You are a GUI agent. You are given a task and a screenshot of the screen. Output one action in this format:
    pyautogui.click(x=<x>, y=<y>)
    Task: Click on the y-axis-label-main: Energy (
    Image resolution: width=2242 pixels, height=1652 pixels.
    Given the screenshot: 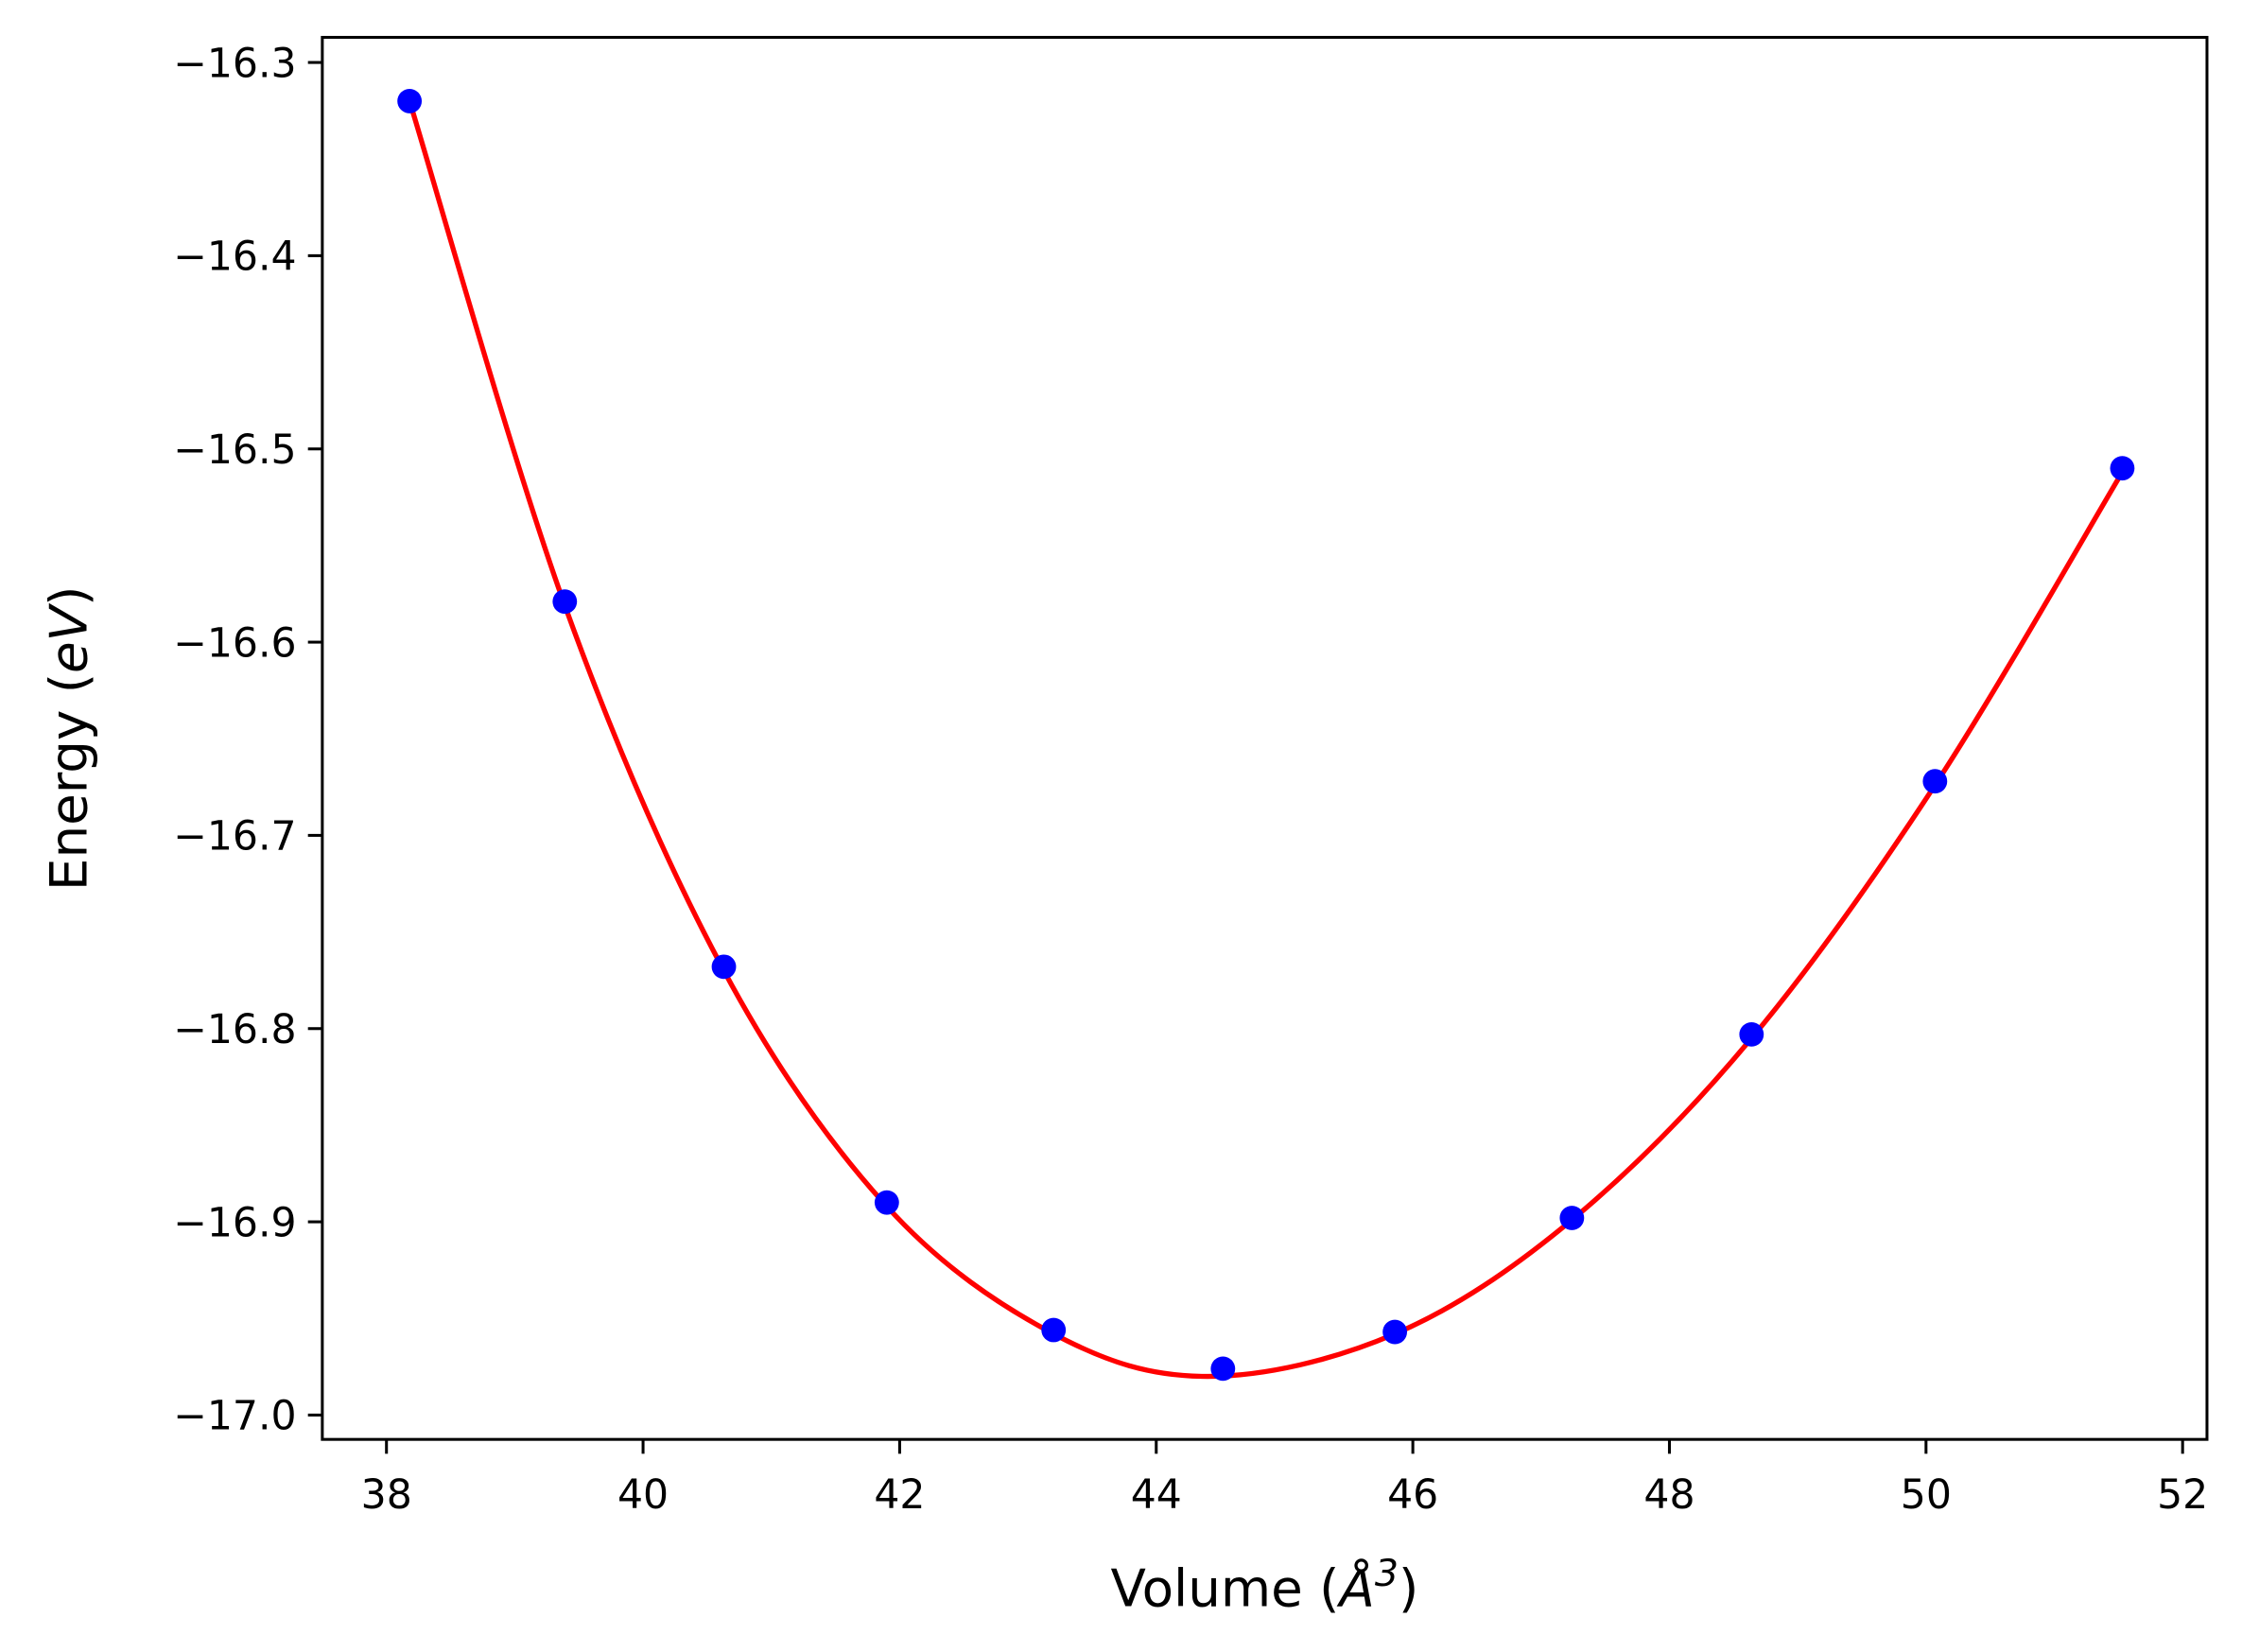 What is the action you would take?
    pyautogui.click(x=69, y=782)
    